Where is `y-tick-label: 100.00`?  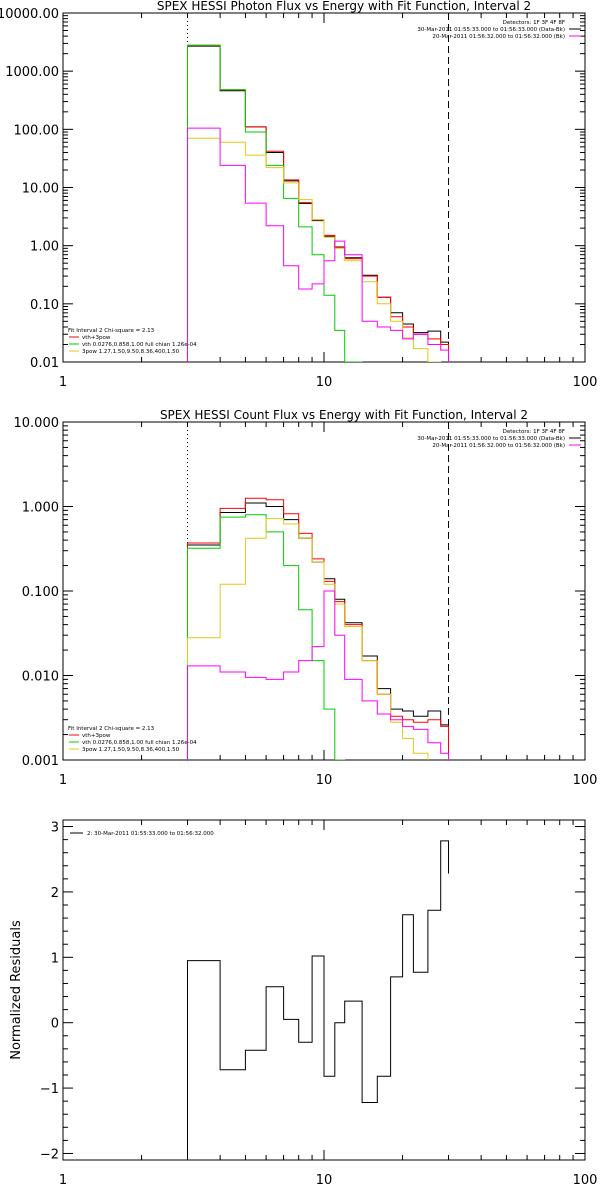
y-tick-label: 100.00 is located at coordinates (37, 130).